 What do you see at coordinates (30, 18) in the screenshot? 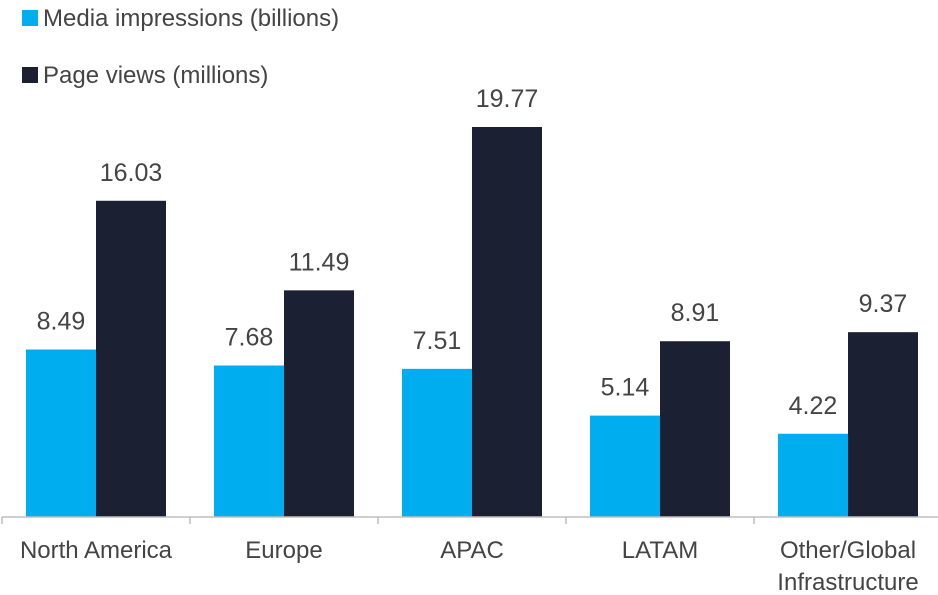
I see `legend-swatch-media-impressions` at bounding box center [30, 18].